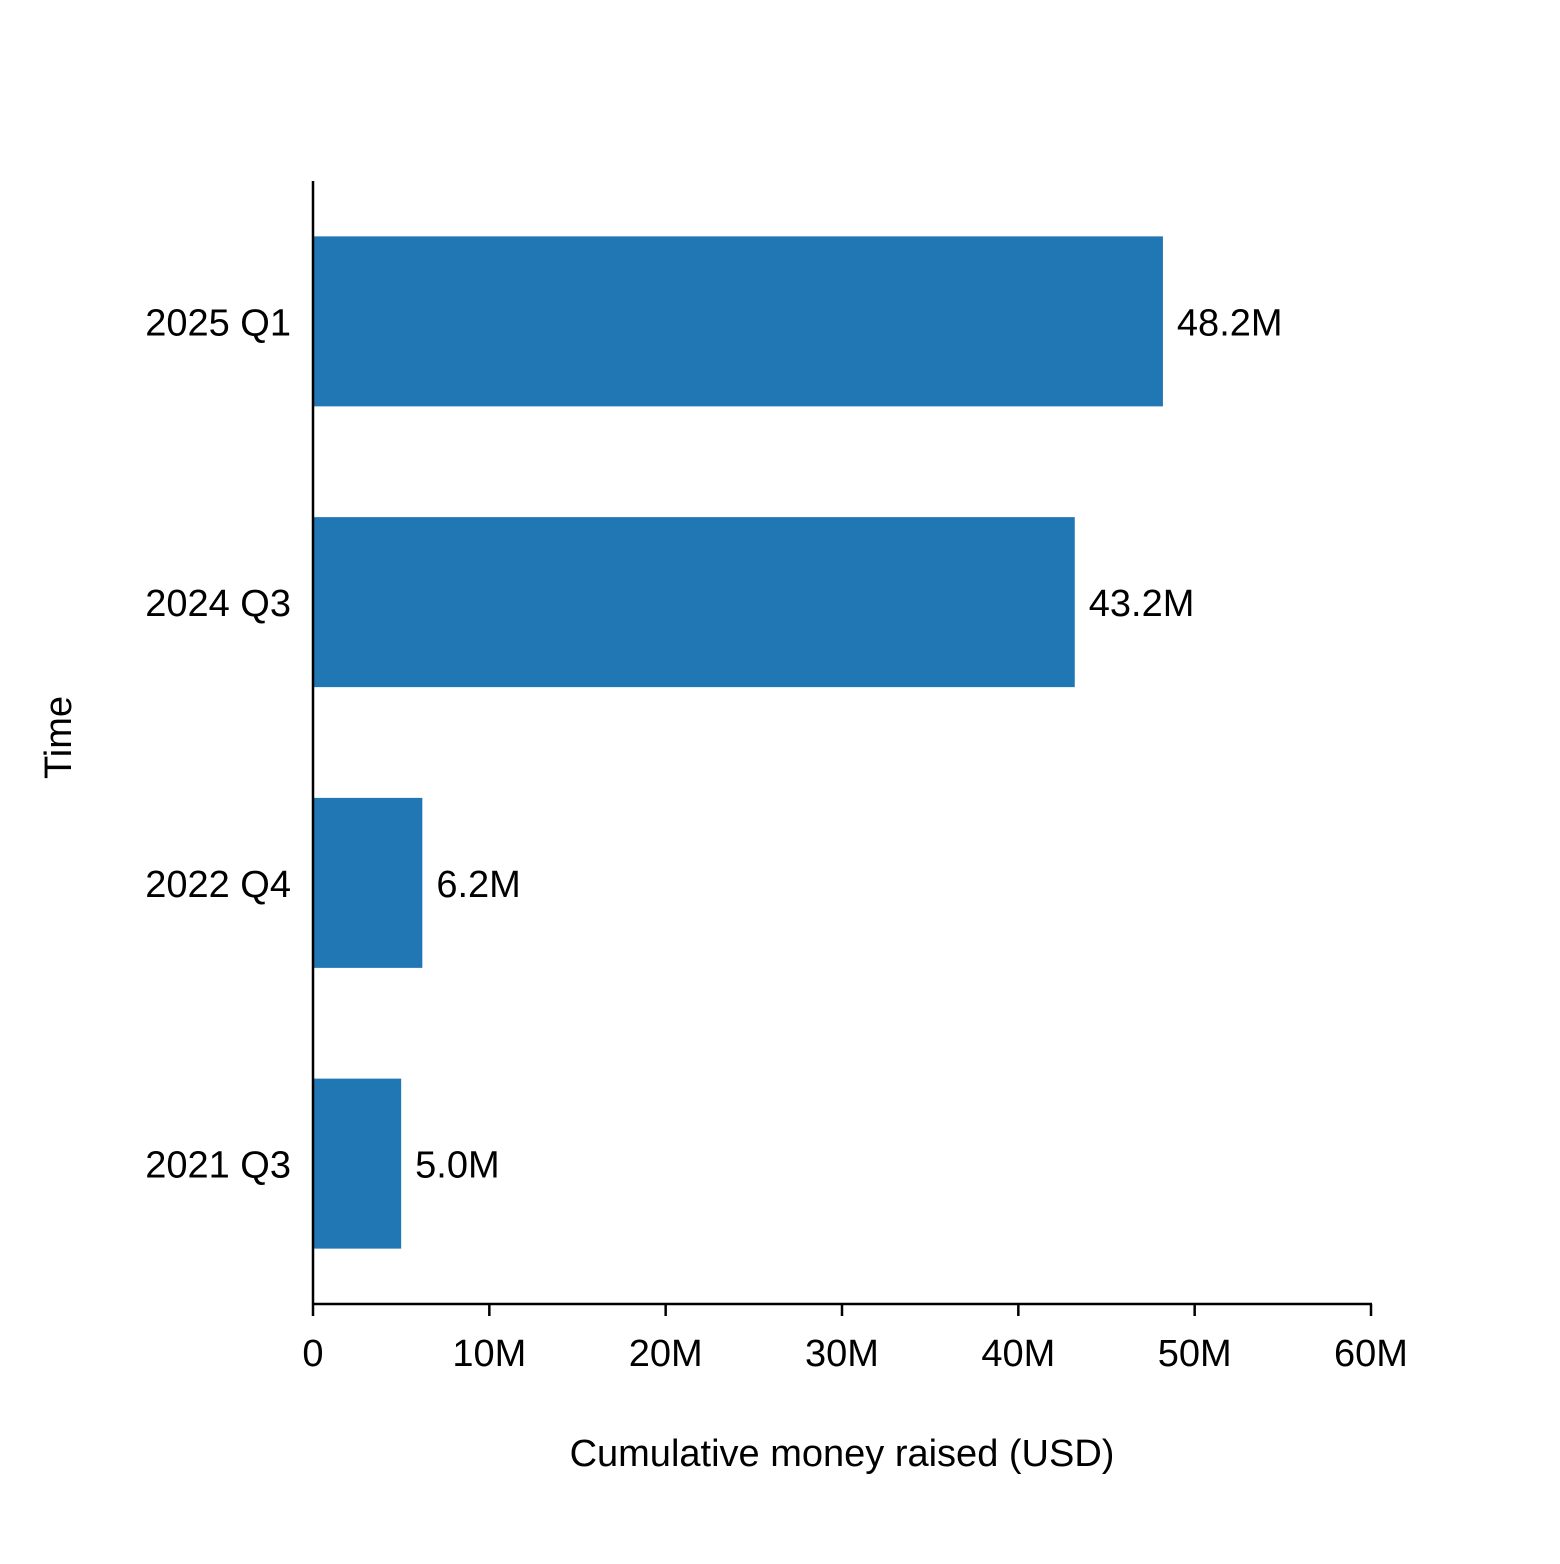 The height and width of the screenshot is (1564, 1560). Describe the element at coordinates (457, 1166) in the screenshot. I see `data-label: 5.0M` at that location.